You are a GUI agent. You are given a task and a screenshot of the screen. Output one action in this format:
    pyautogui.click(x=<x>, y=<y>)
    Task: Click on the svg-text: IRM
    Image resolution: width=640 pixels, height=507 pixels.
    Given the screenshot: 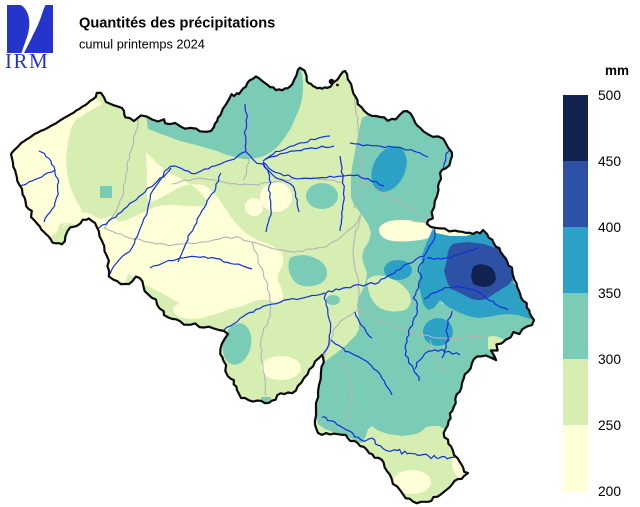 What is the action you would take?
    pyautogui.click(x=27, y=61)
    